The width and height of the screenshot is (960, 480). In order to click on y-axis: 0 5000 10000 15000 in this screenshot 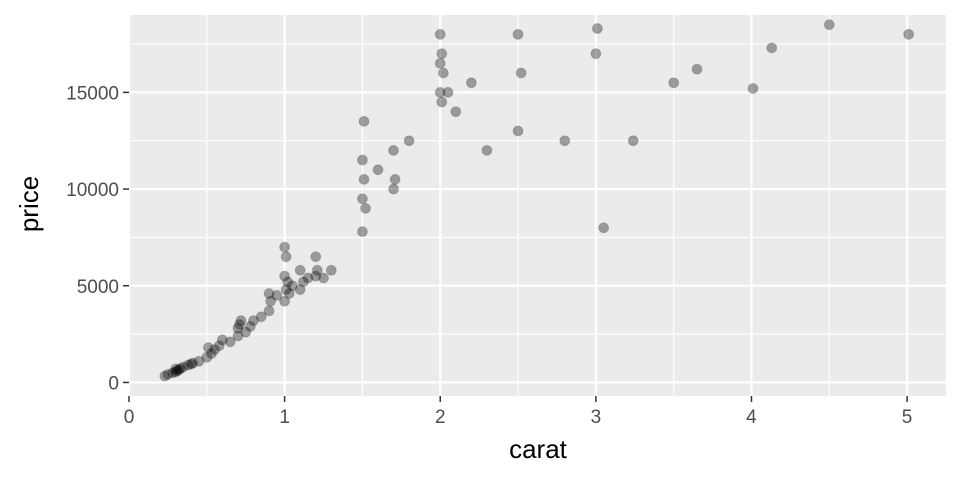, I will do `click(97, 238)`.